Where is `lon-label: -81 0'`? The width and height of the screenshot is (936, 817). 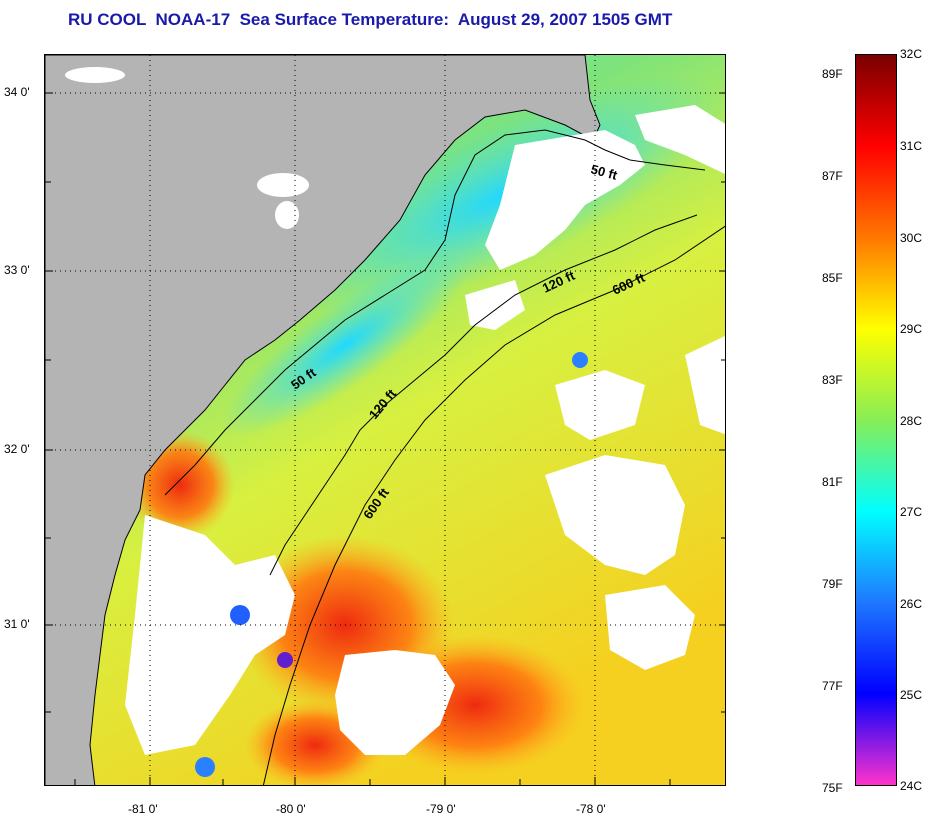 lon-label: -81 0' is located at coordinates (143, 809).